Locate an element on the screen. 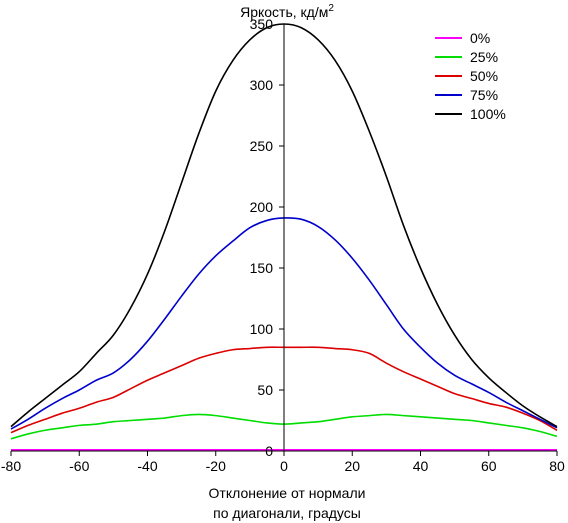 This screenshot has width=568, height=523. legend-label: 75% is located at coordinates (484, 95).